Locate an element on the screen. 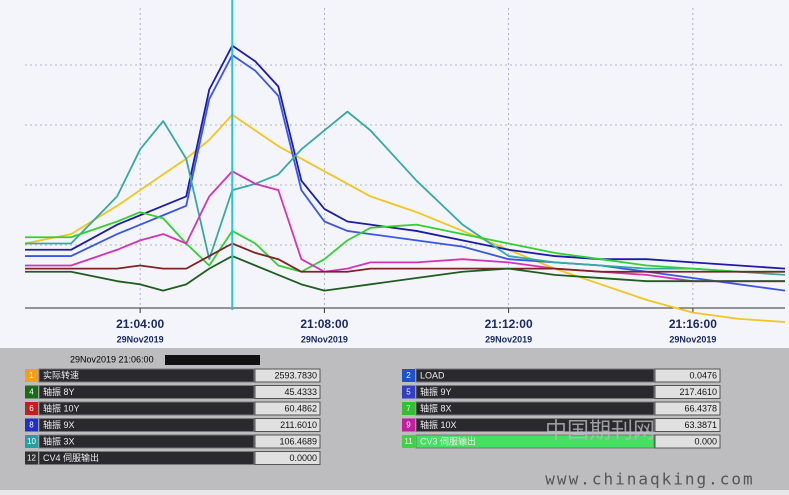  item-id: 8 is located at coordinates (31, 425).